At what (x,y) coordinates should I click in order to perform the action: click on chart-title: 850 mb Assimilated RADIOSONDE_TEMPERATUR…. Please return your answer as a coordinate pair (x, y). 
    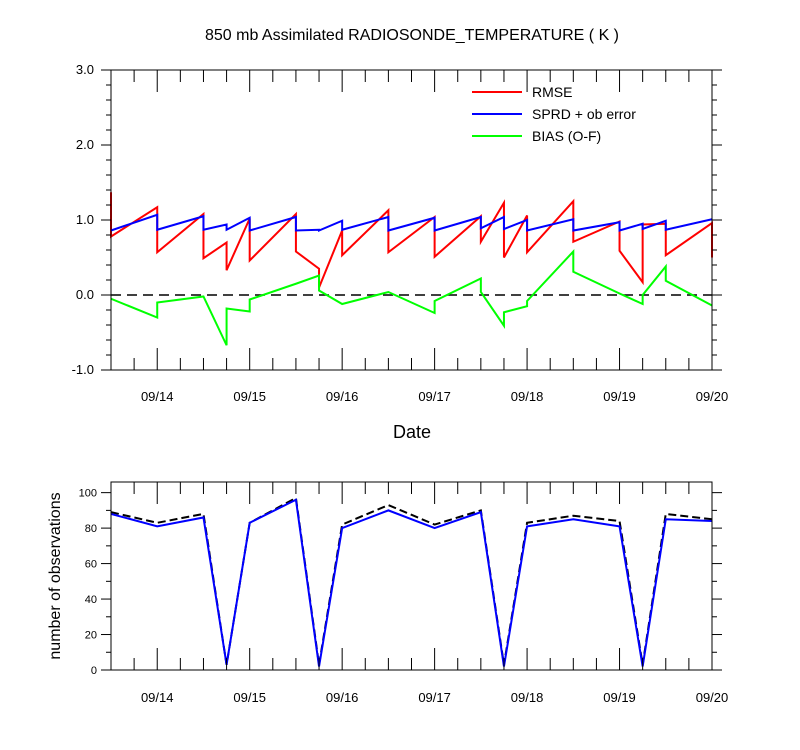
    Looking at the image, I should click on (412, 35).